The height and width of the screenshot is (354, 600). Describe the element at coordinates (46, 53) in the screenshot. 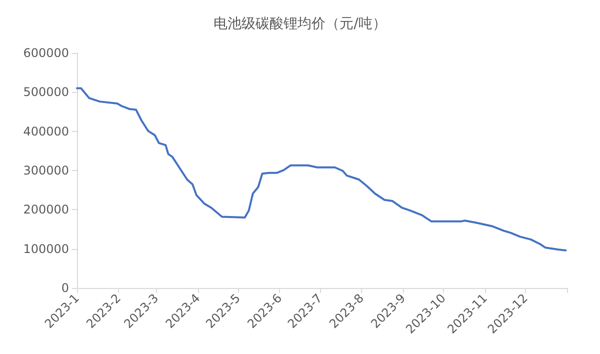

I see `y-tick-label: 600000` at that location.